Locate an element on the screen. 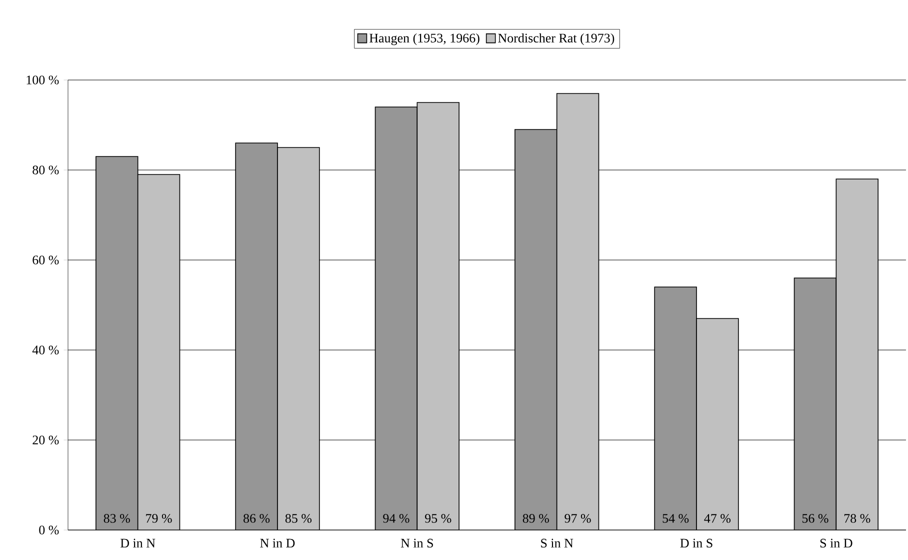 This screenshot has height=560, width=908. x-tick-label: N in S is located at coordinates (416, 543).